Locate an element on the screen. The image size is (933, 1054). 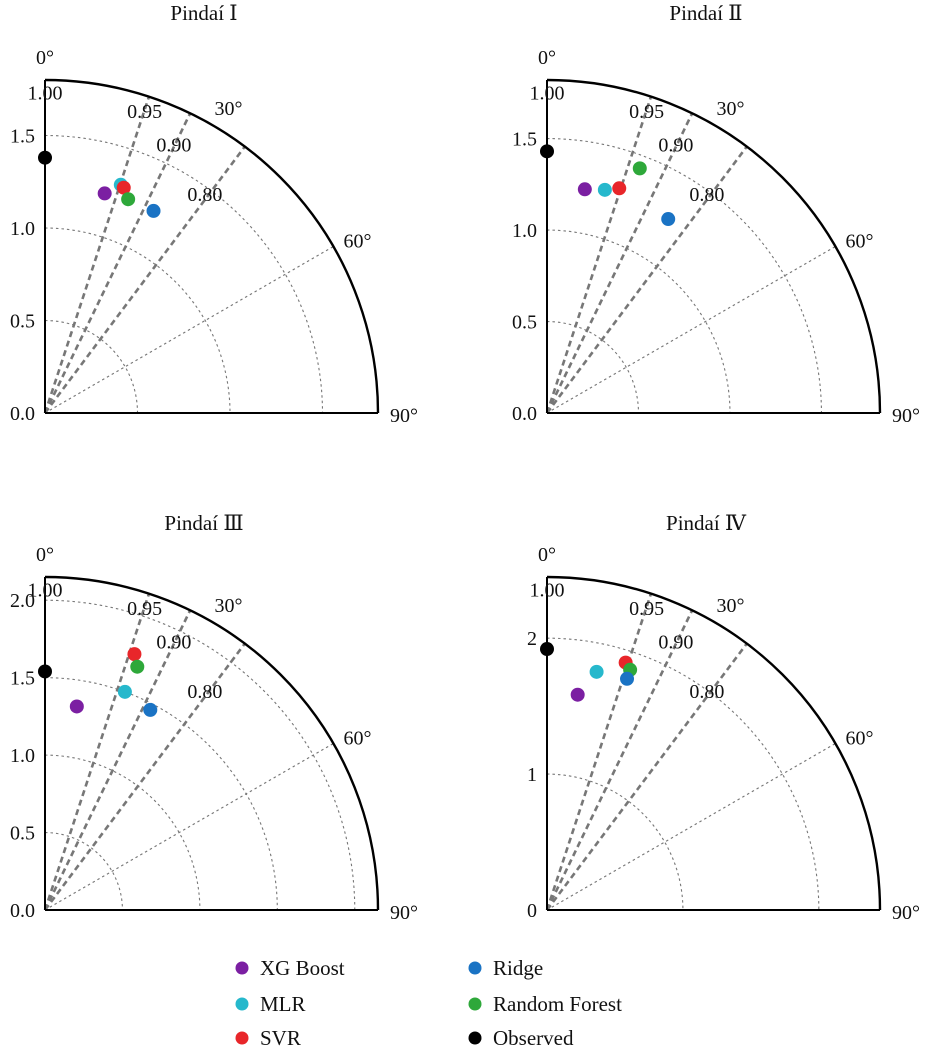
sd-tick-label: 0 is located at coordinates (532, 911).